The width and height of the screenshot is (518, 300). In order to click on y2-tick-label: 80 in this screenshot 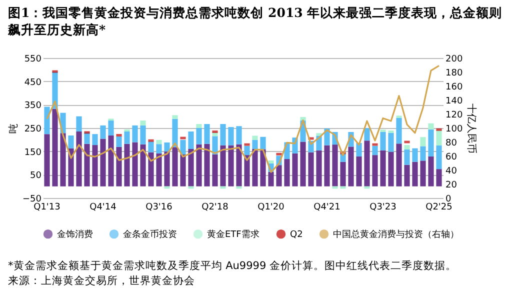, I will do `click(452, 143)`.